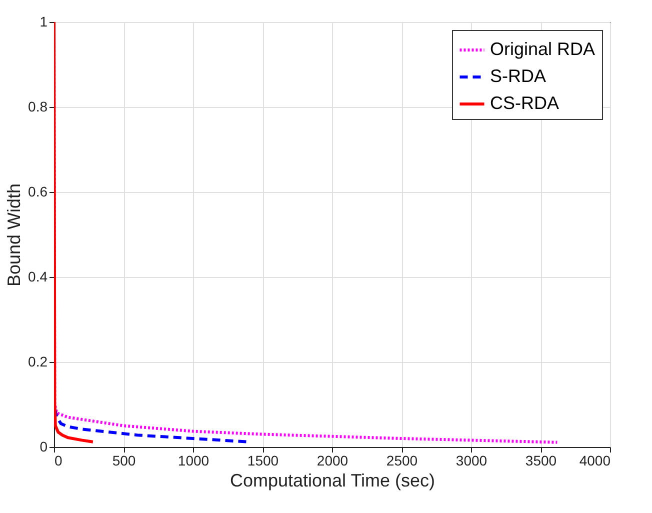 This screenshot has height=513, width=652. What do you see at coordinates (58, 460) in the screenshot?
I see `x-tick-label: 0` at bounding box center [58, 460].